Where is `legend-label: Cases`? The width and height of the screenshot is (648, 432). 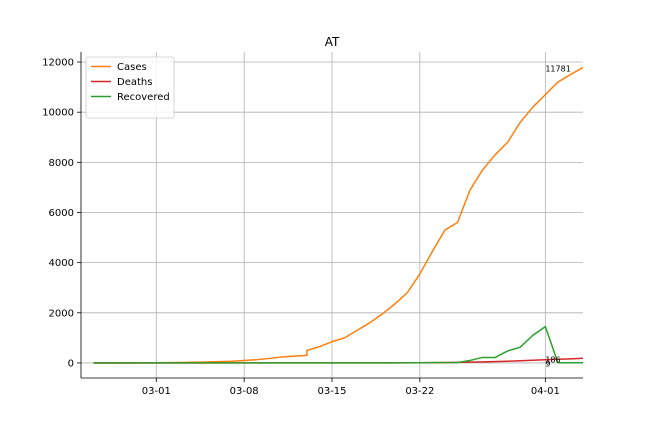
legend-label: Cases is located at coordinates (132, 67).